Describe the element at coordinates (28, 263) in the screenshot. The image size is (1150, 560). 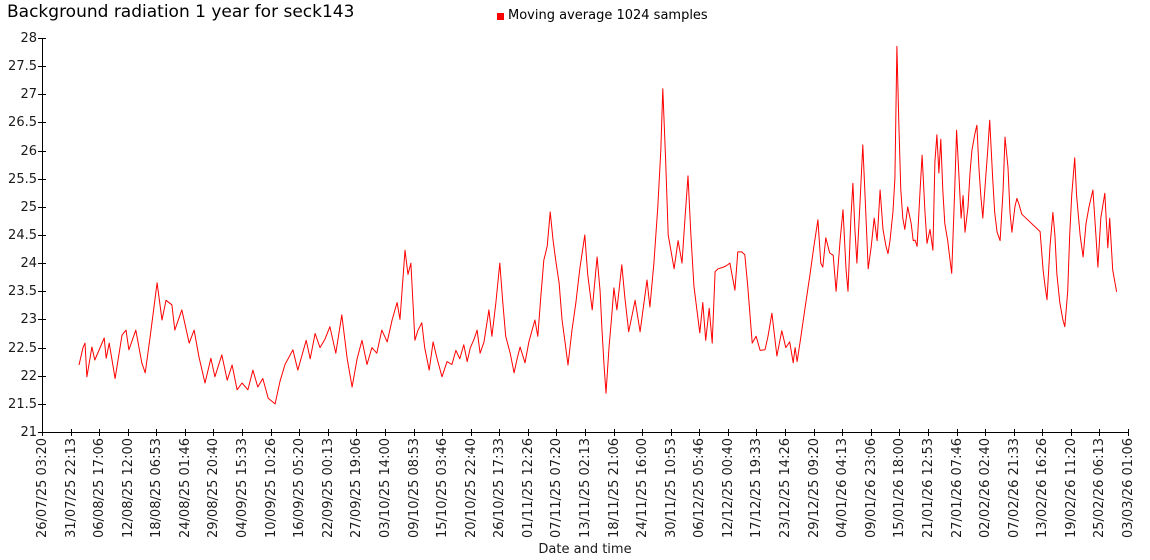
I see `y-tick-label: 24` at that location.